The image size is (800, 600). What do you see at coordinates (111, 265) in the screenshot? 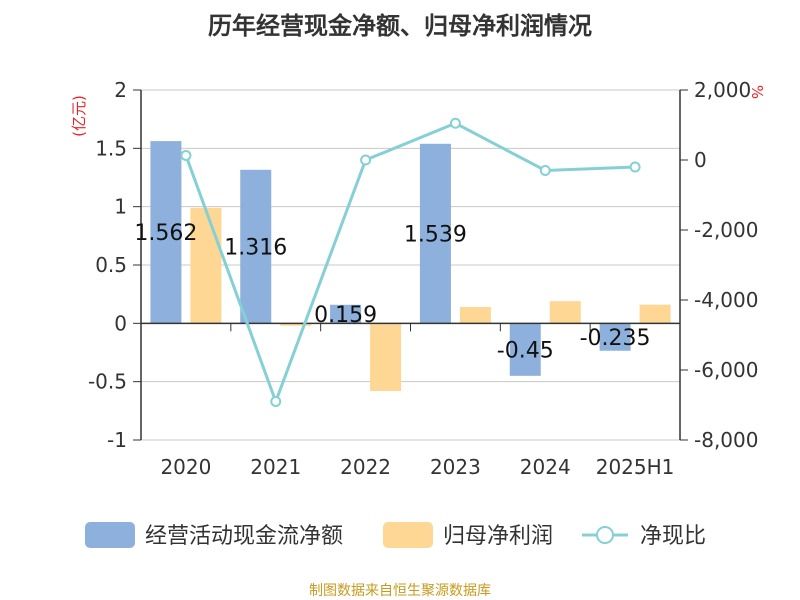
I see `left-tick-label: 0.5` at bounding box center [111, 265].